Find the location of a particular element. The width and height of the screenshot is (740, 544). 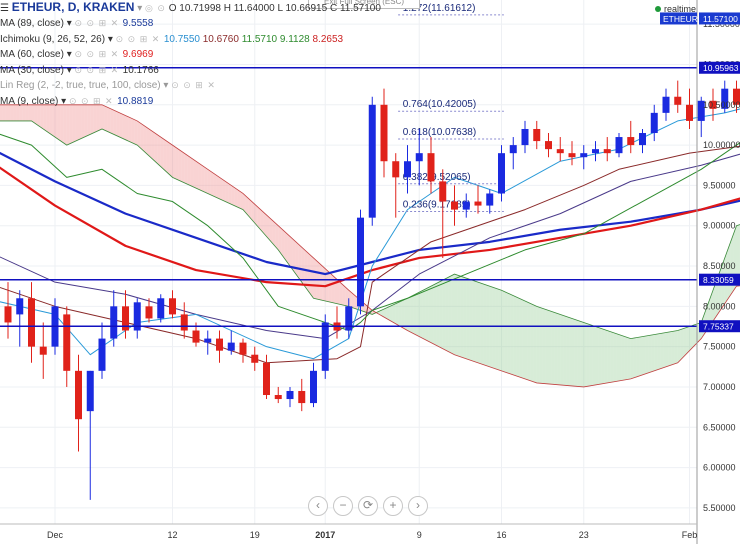

level-price-tag is located at coordinates (719, 326).